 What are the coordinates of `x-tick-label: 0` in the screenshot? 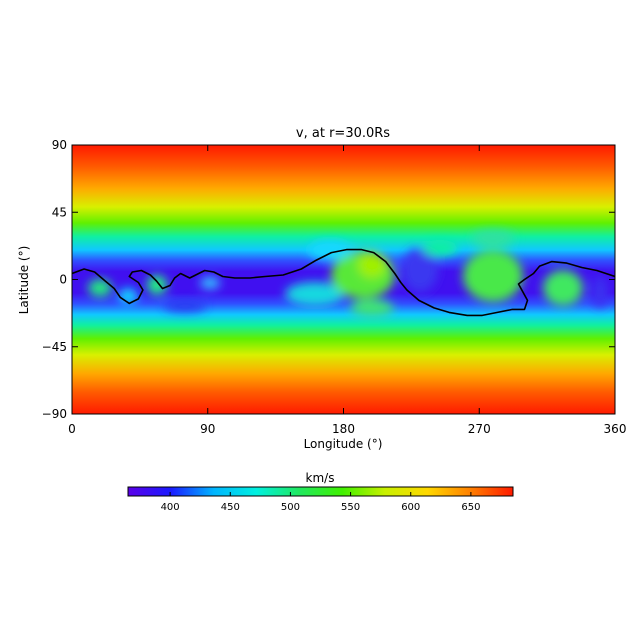 It's located at (72, 429).